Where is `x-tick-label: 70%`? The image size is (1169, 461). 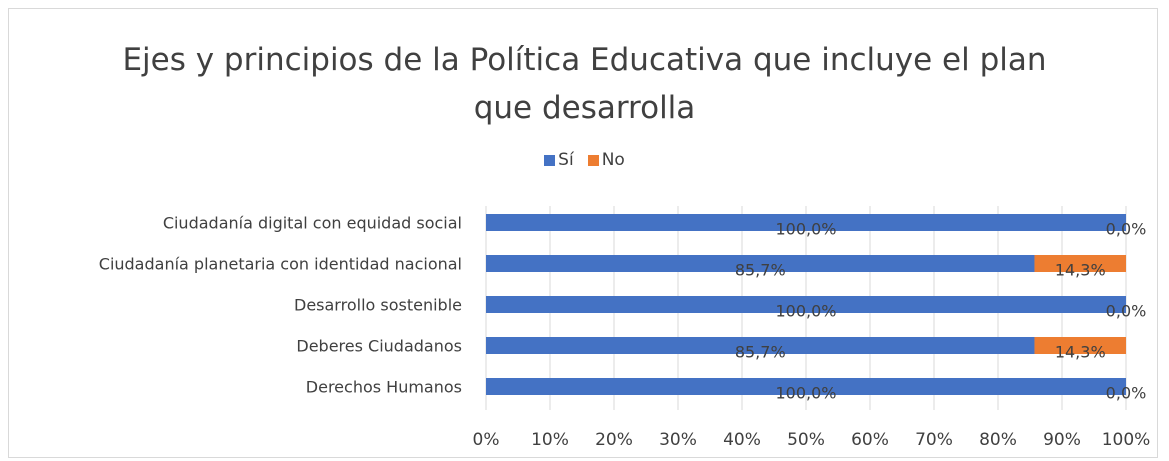
x-tick-label: 70% is located at coordinates (934, 440).